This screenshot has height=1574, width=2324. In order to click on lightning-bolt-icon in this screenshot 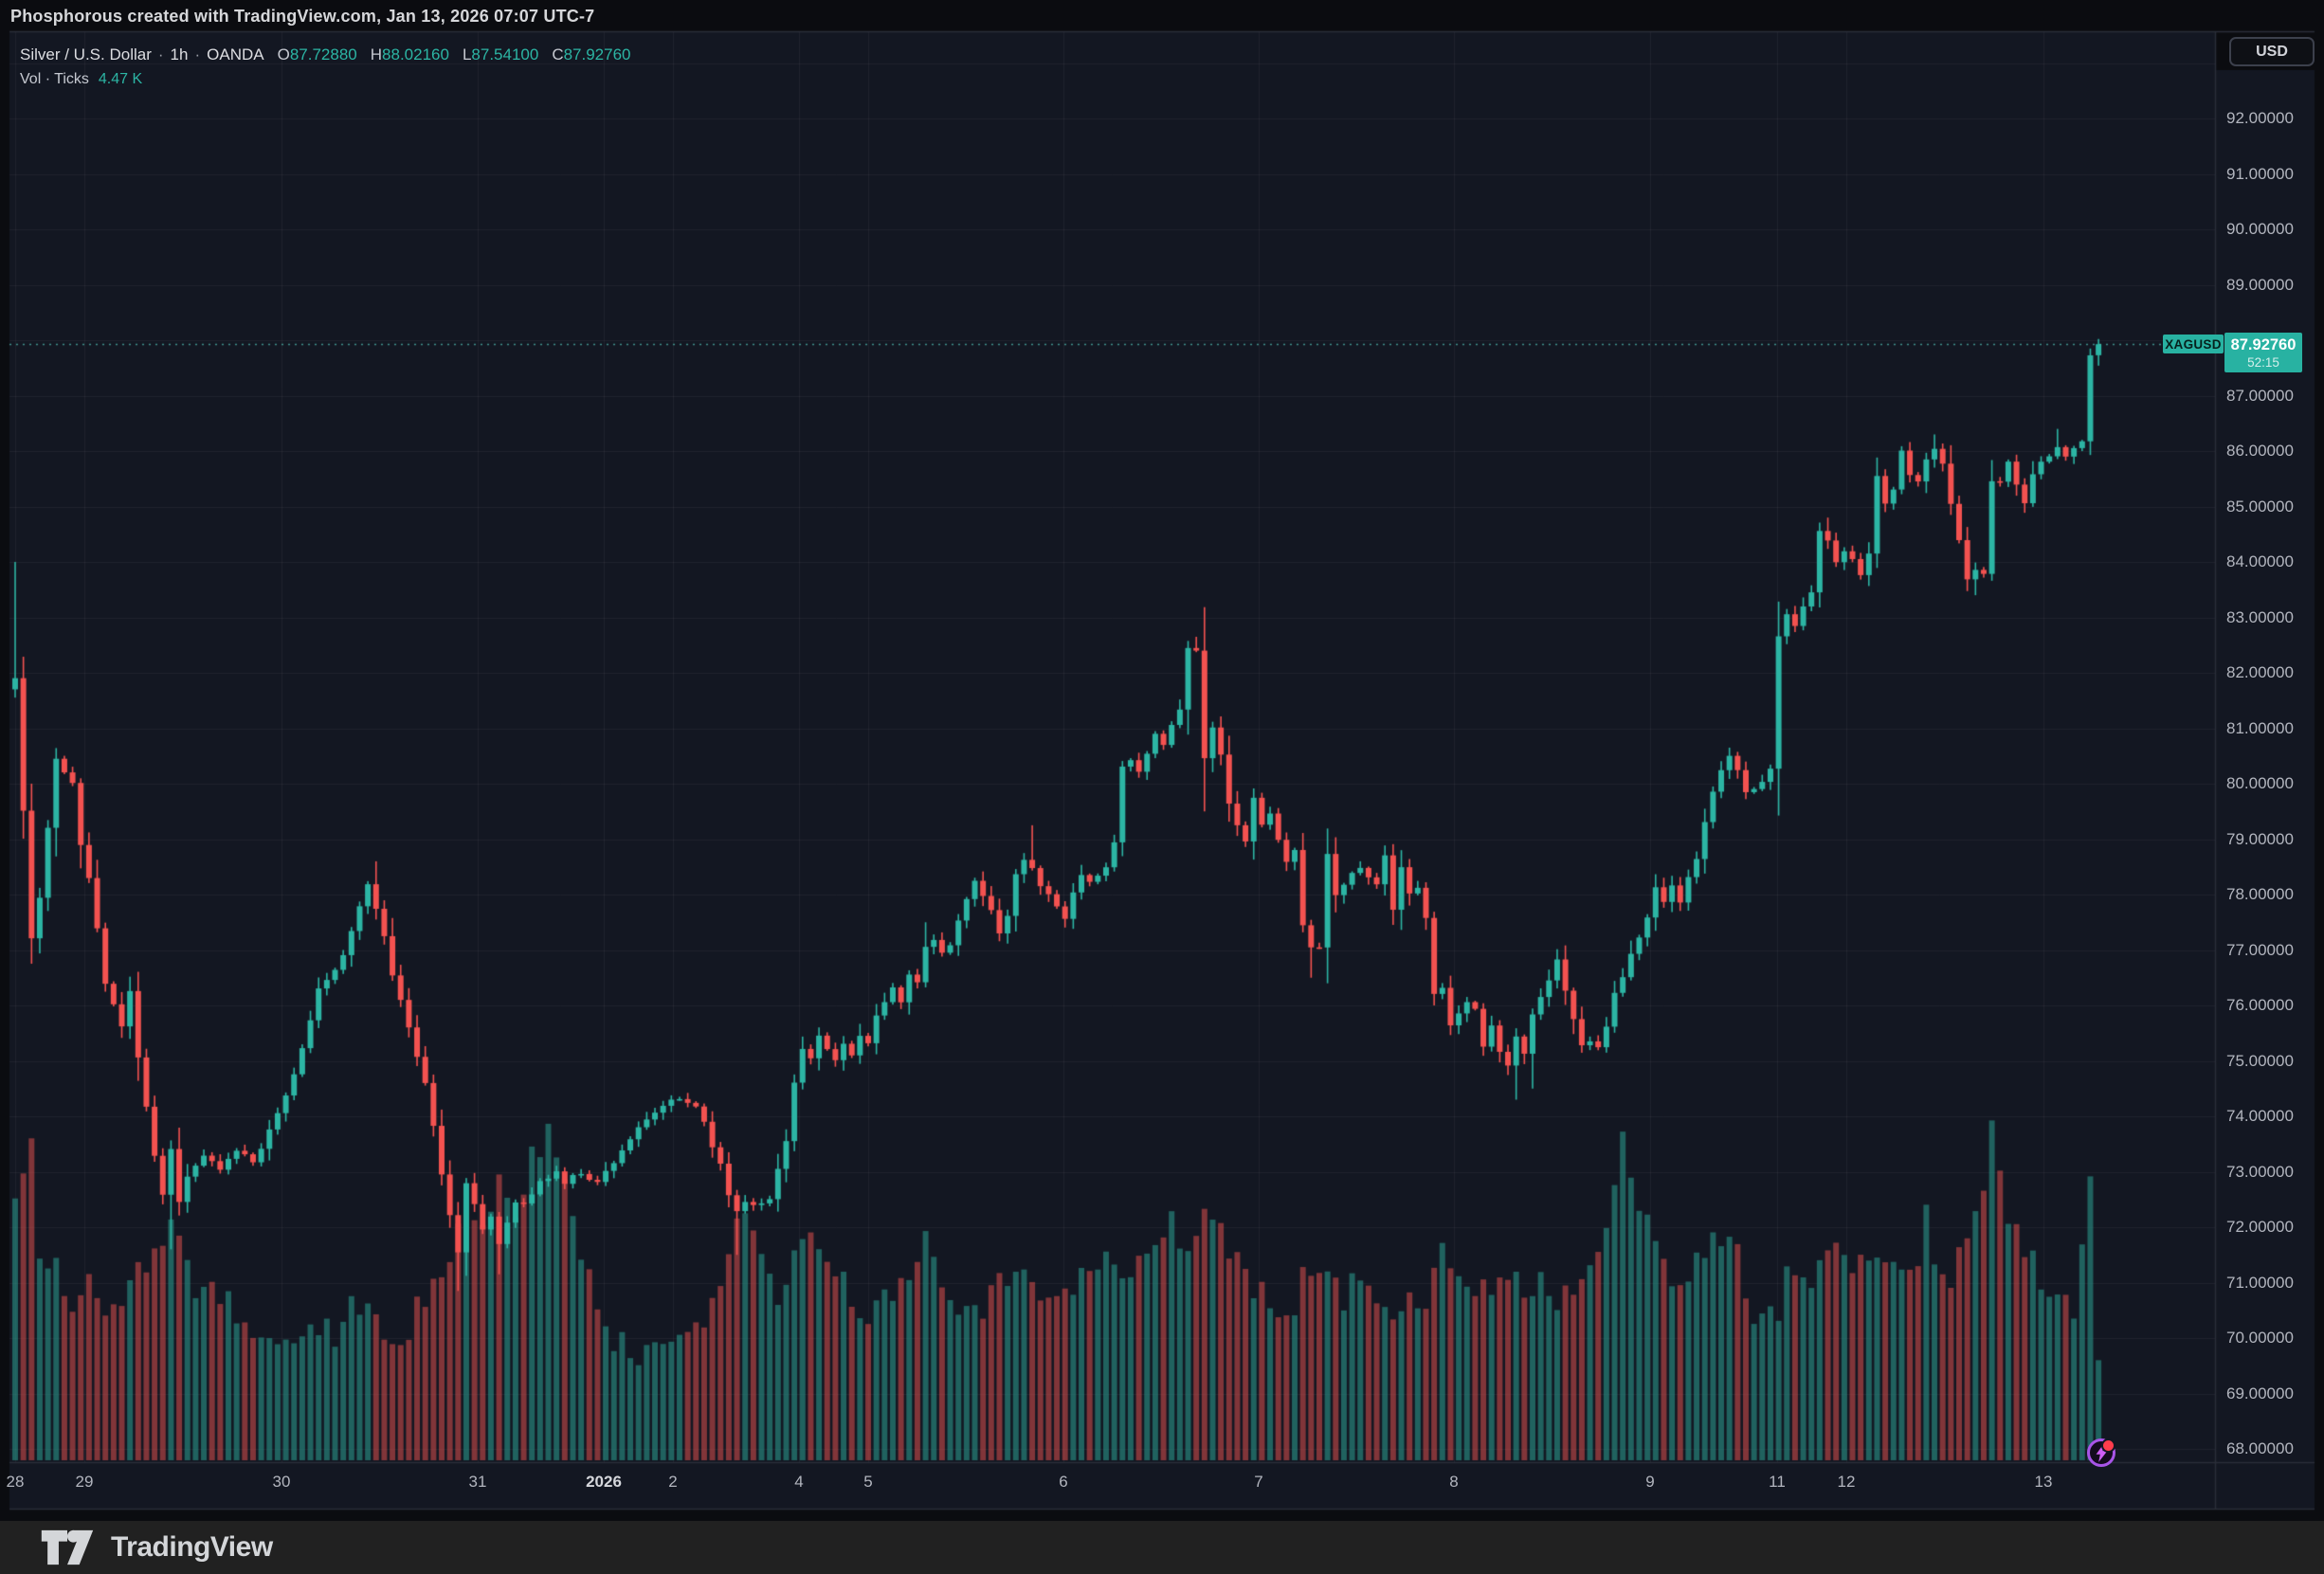, I will do `click(2101, 1452)`.